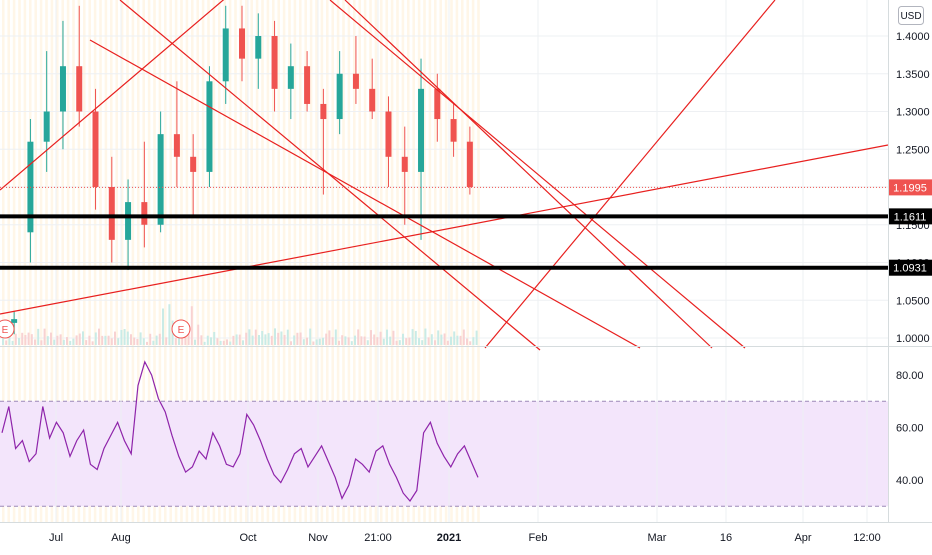 The width and height of the screenshot is (932, 555). Describe the element at coordinates (913, 339) in the screenshot. I see `price-tick-label: 1.0000` at that location.